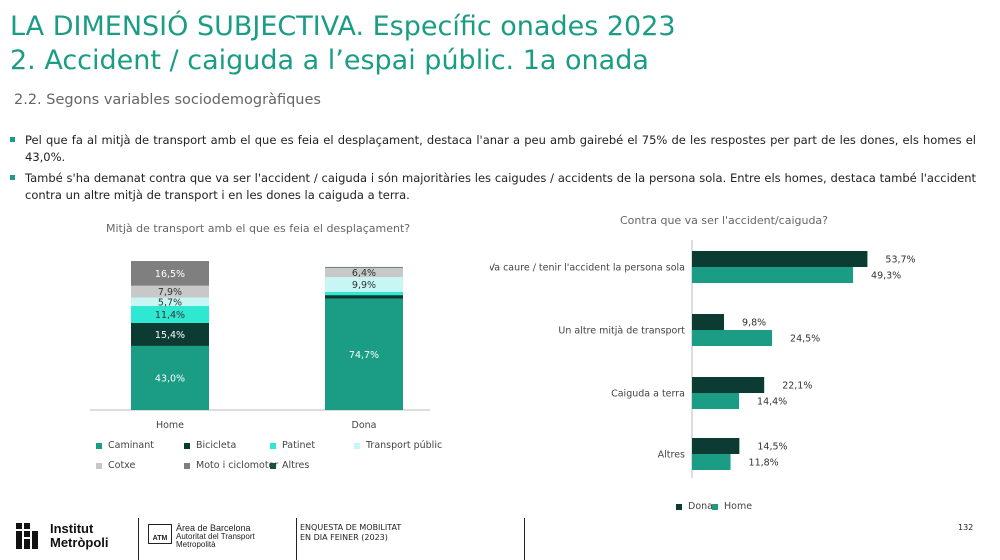 This screenshot has height=560, width=1000. I want to click on x-tick-label: Dona, so click(364, 425).